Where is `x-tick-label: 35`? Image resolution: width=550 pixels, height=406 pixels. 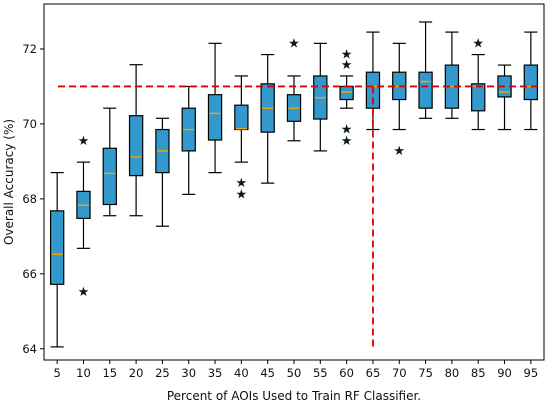 x-tick-label: 35 is located at coordinates (215, 373).